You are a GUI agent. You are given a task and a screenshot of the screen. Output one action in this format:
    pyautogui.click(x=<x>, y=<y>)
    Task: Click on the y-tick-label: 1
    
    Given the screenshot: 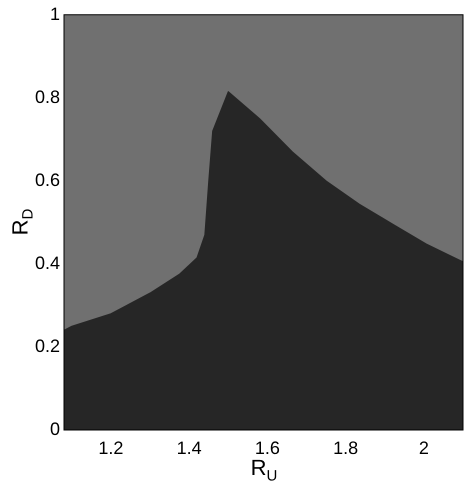 What is the action you would take?
    pyautogui.click(x=55, y=14)
    